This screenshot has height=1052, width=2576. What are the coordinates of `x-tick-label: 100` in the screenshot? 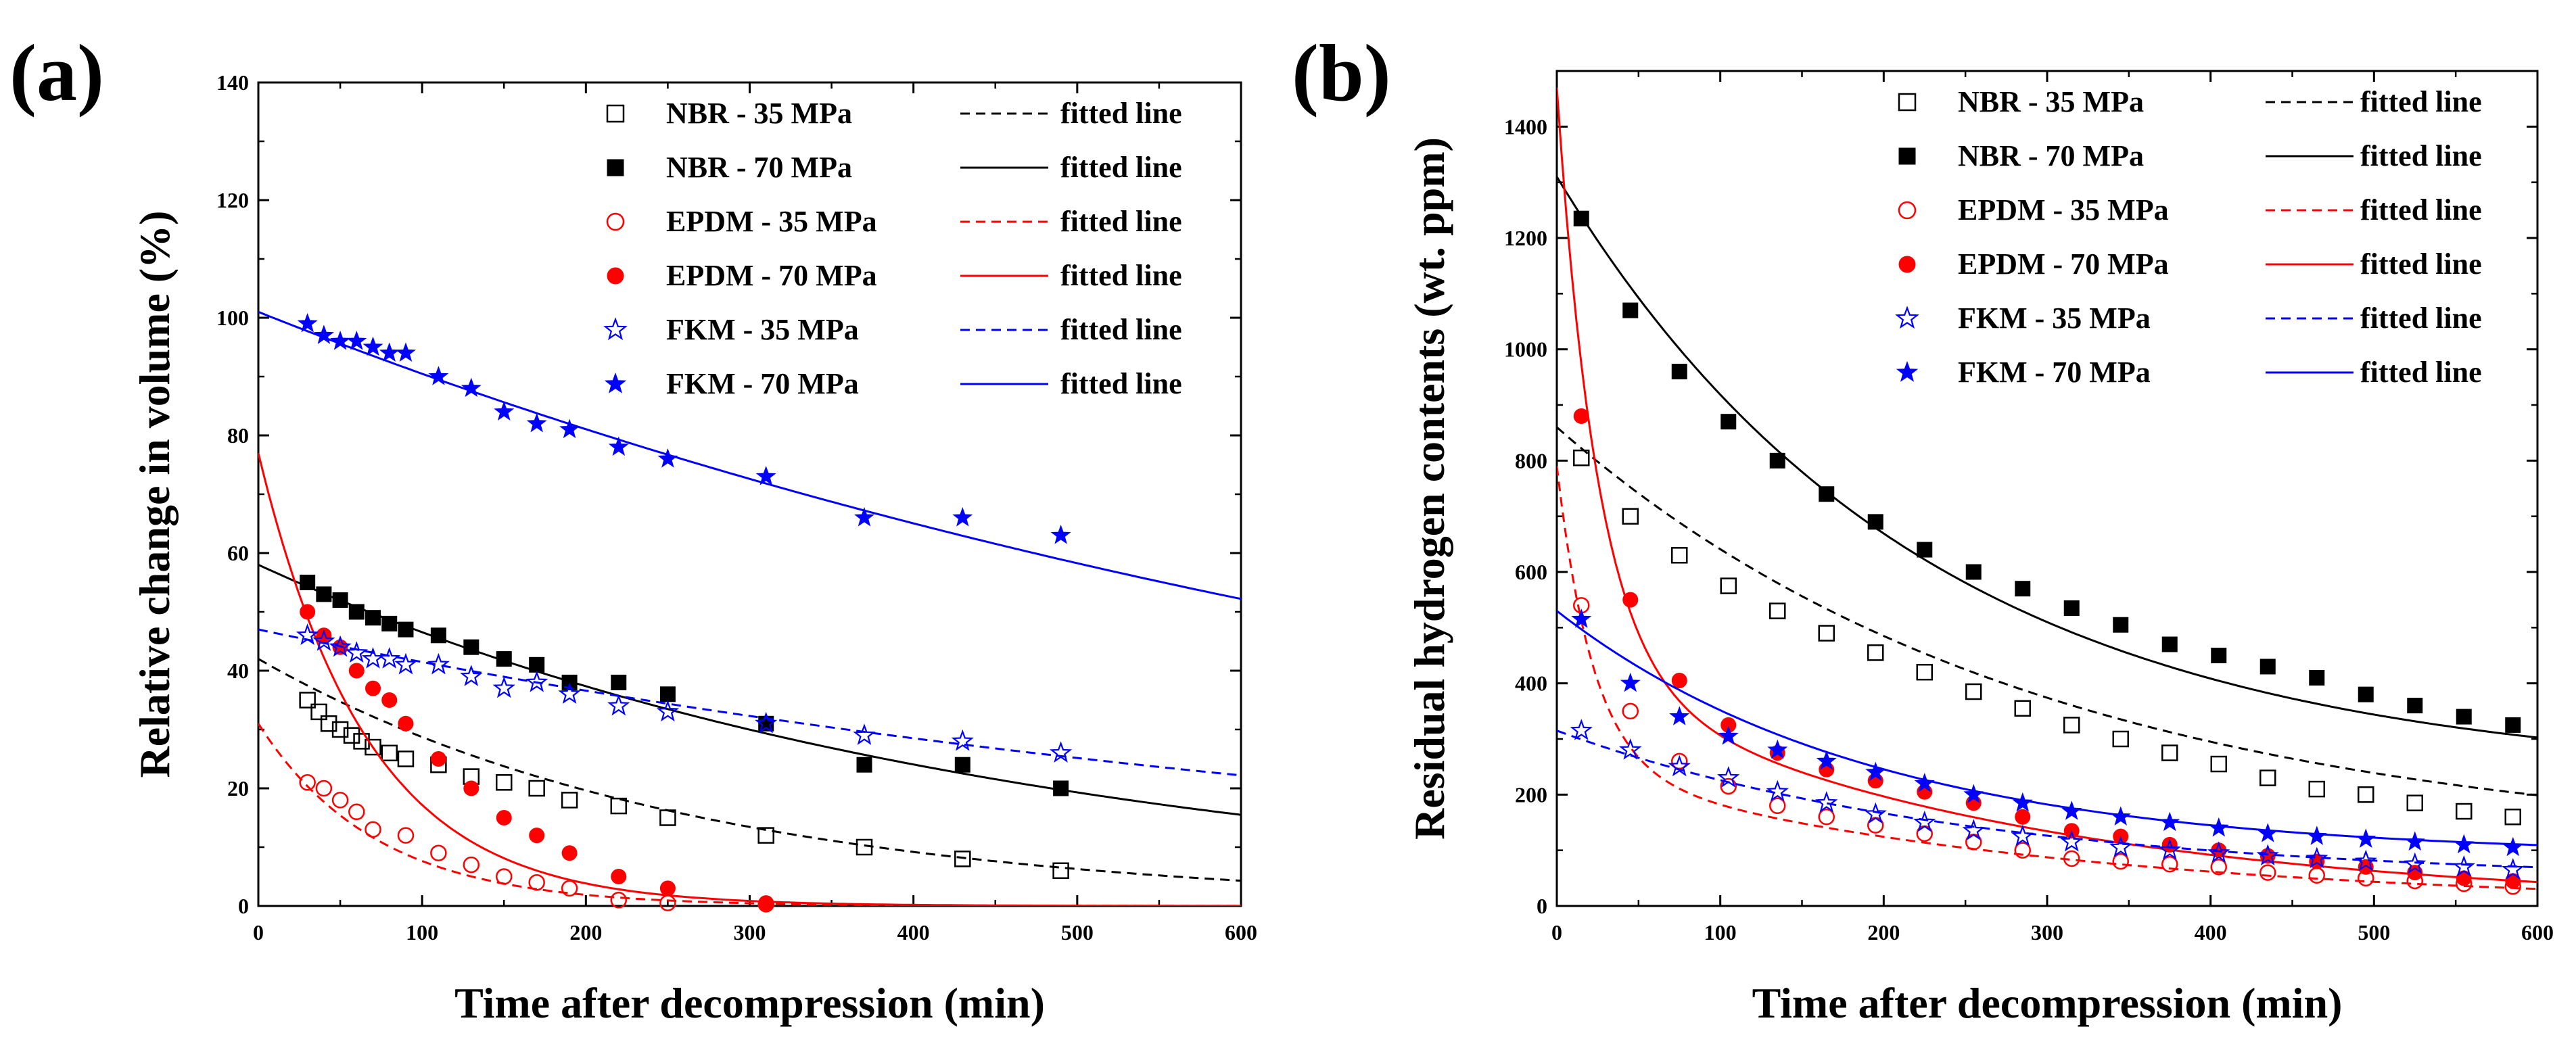 It's located at (1720, 932).